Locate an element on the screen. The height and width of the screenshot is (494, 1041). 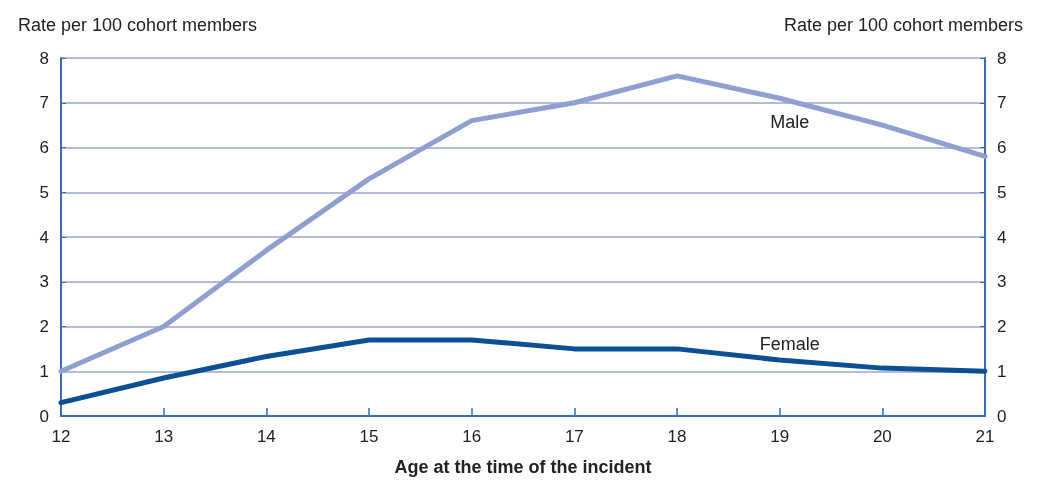
y-tick-label: 8 is located at coordinates (44, 58).